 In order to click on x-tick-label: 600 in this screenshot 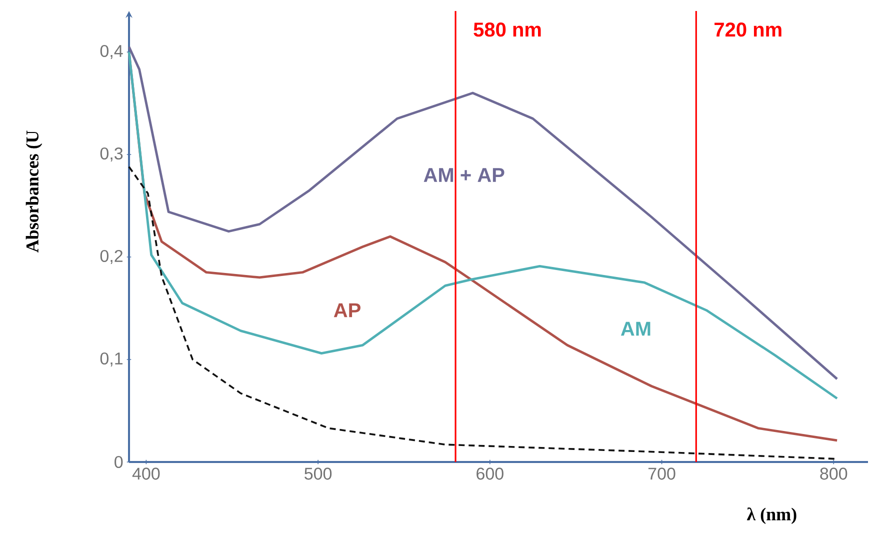, I will do `click(490, 474)`.